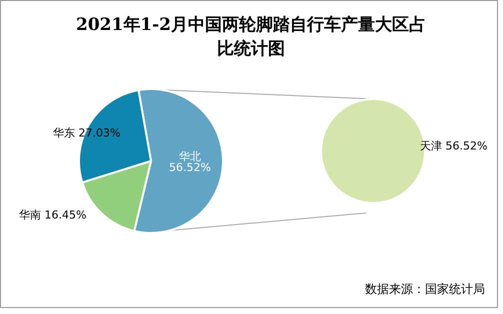 This screenshot has height=314, width=503. Describe the element at coordinates (189, 157) in the screenshot. I see `slice-label: 华北` at that location.